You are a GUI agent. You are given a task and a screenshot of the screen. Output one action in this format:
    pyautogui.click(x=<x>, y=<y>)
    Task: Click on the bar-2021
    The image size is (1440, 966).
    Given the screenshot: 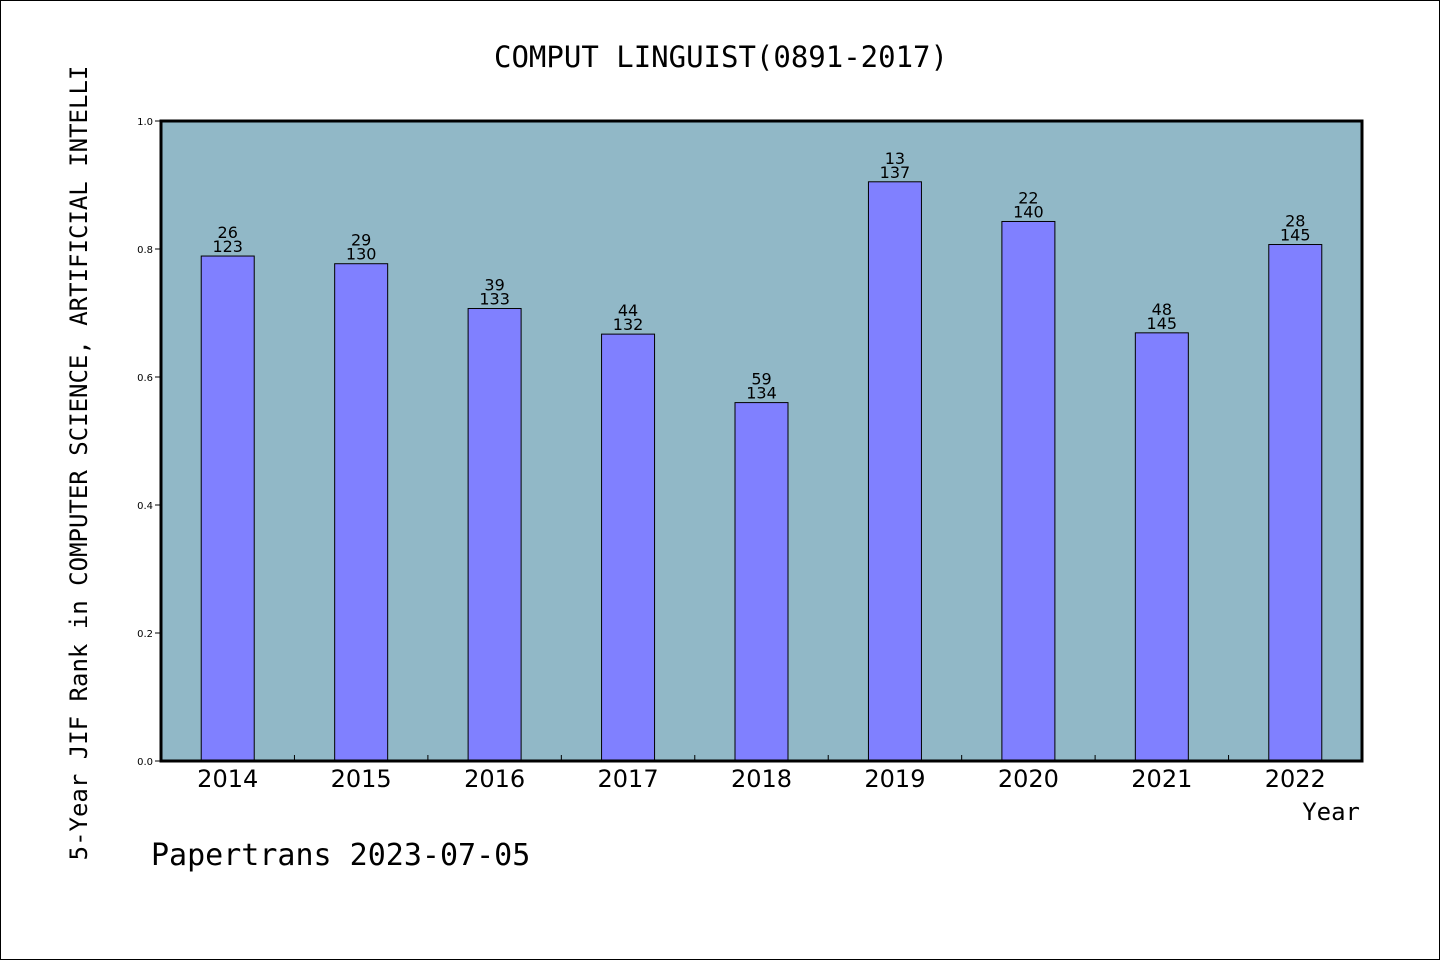 What is the action you would take?
    pyautogui.click(x=1161, y=547)
    